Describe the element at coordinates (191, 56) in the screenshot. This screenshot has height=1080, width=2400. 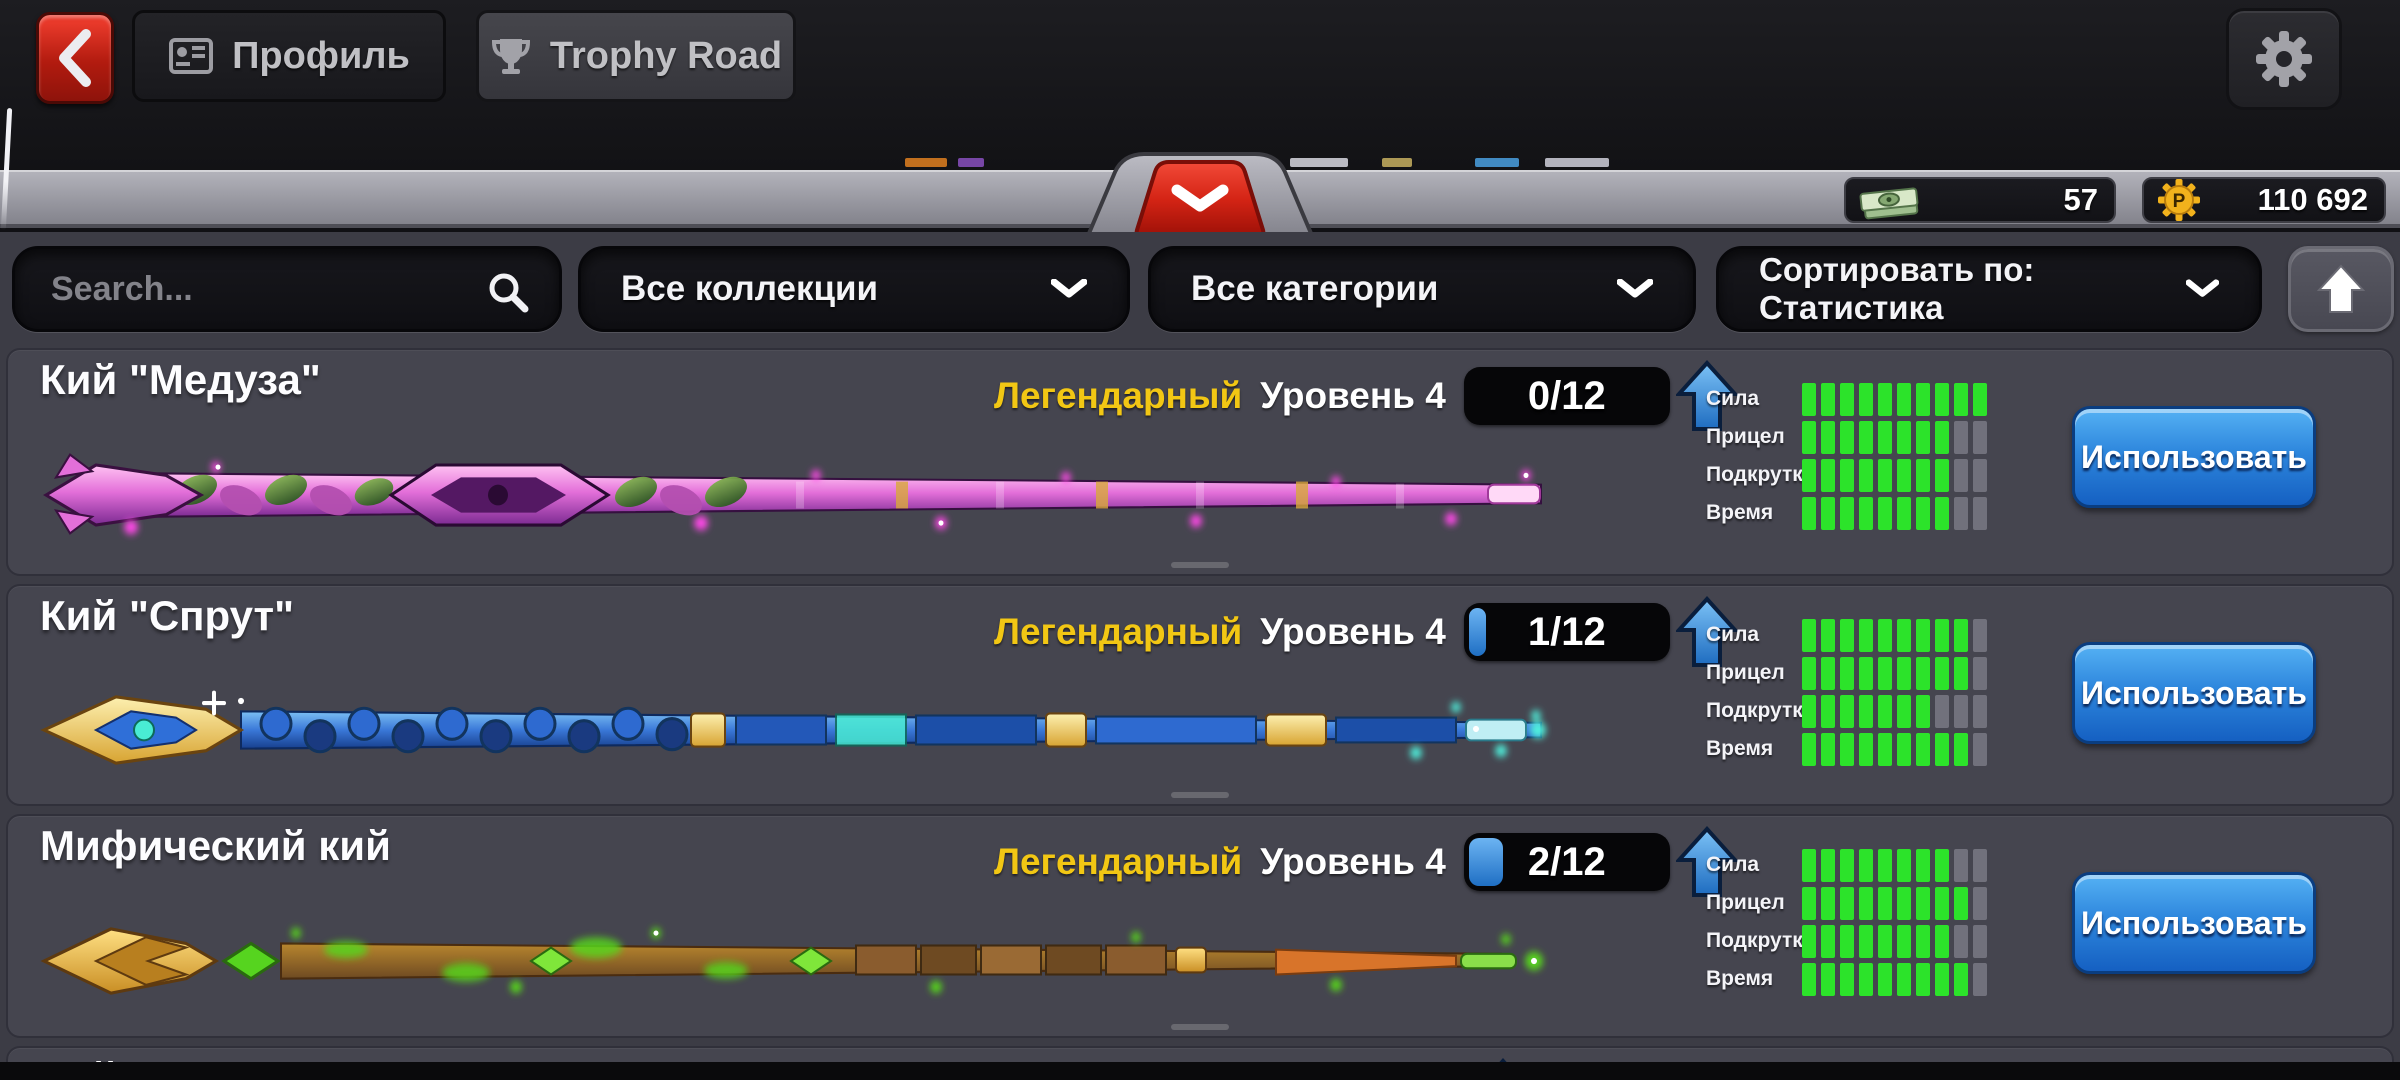
I see `profile-card-icon` at that location.